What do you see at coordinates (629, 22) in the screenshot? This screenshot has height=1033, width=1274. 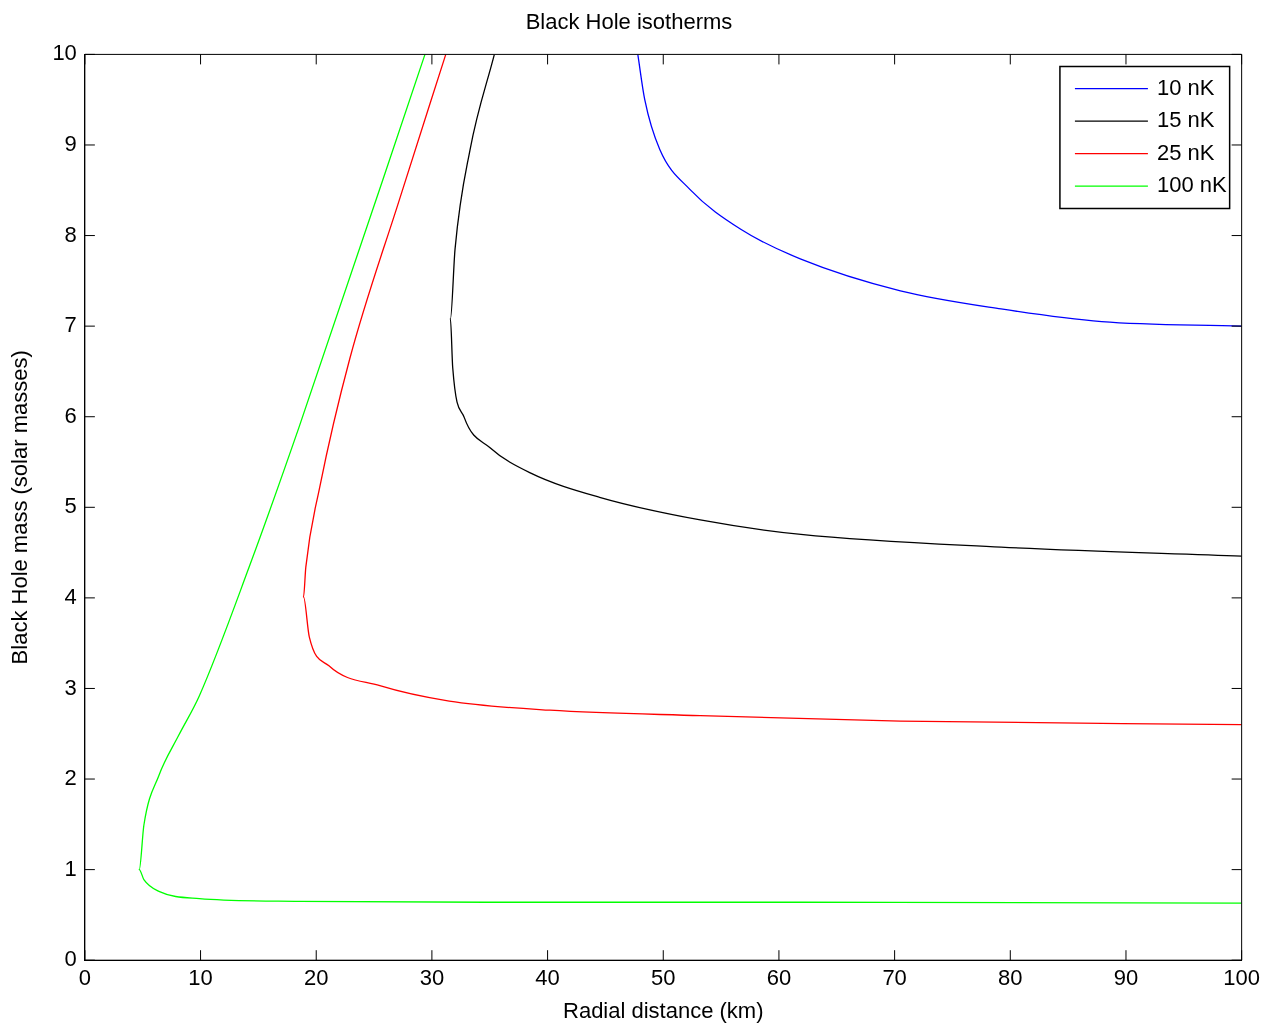 I see `chart-title: Black Hole isotherms` at bounding box center [629, 22].